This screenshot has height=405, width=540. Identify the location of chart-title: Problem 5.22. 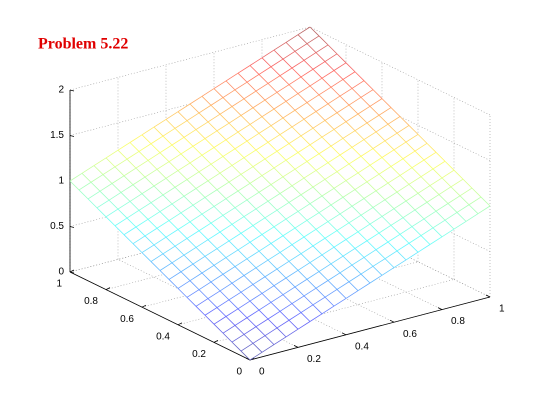
(83, 44).